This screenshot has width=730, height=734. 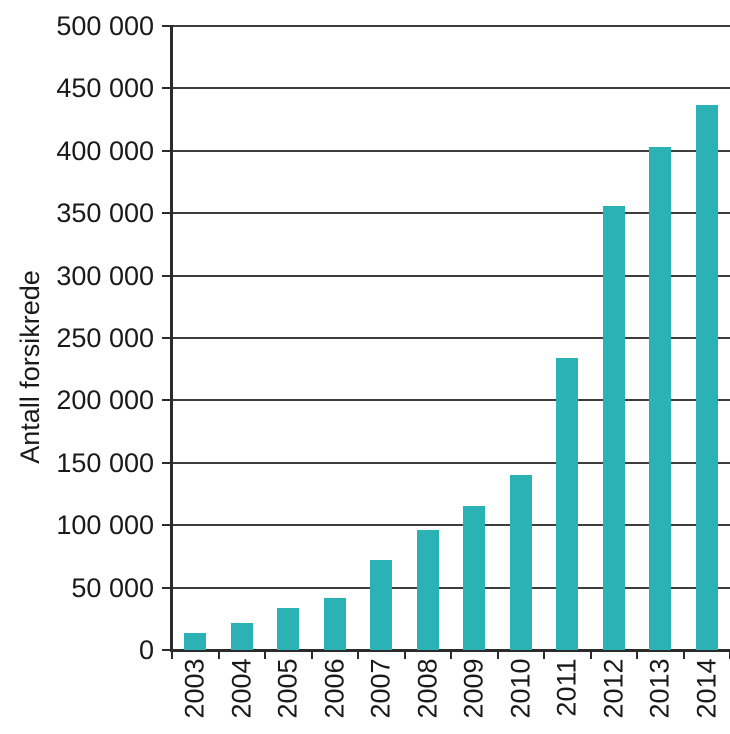 What do you see at coordinates (473, 688) in the screenshot?
I see `x-axis-tick-label: 2009` at bounding box center [473, 688].